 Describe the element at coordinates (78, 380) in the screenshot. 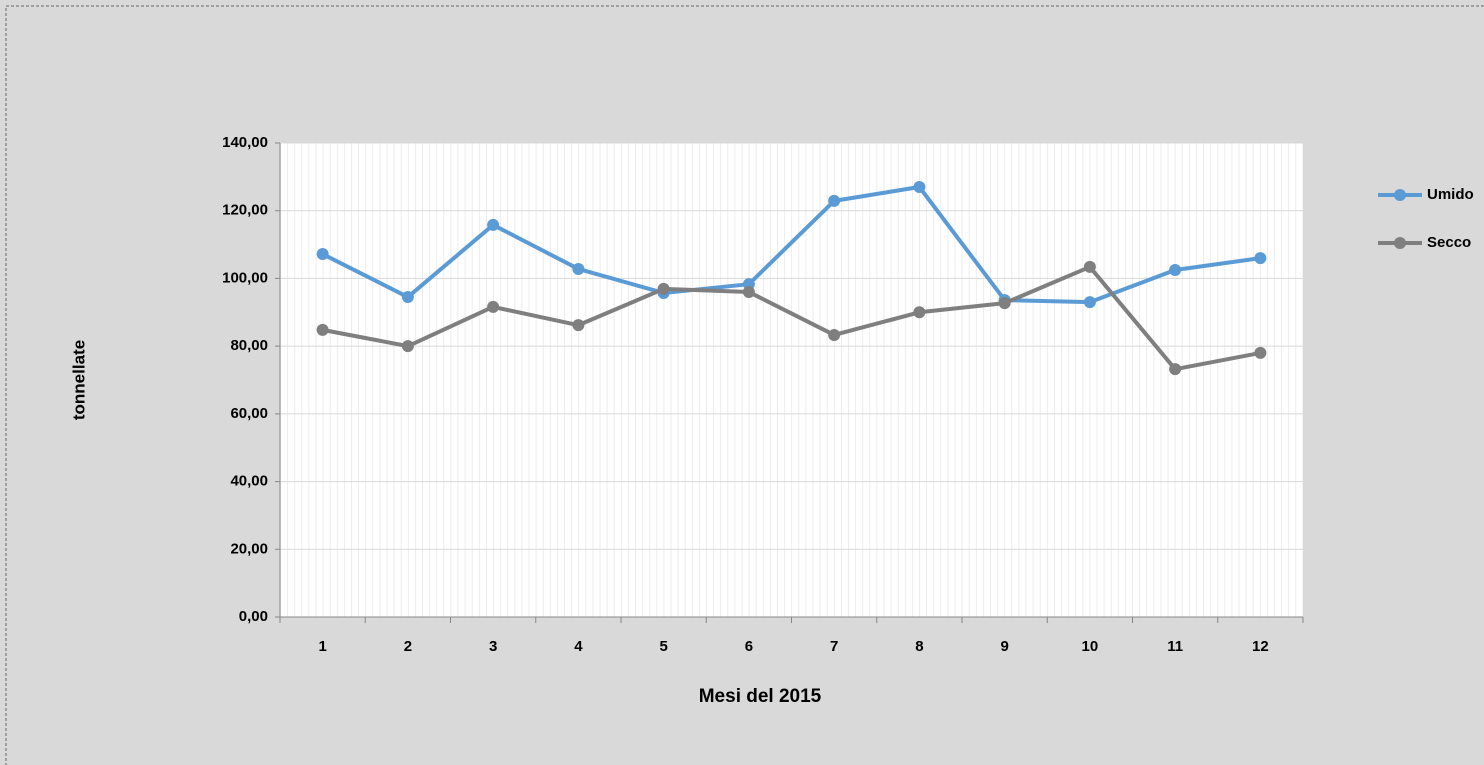

I see `y-axis-title: tonnellate` at that location.